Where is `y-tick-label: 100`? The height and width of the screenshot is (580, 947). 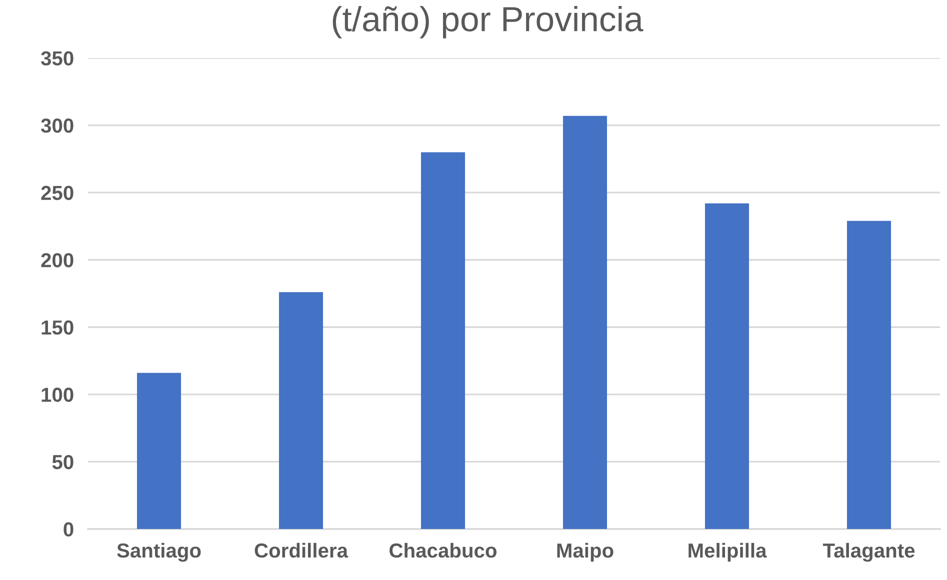
y-tick-label: 100 is located at coordinates (58, 395).